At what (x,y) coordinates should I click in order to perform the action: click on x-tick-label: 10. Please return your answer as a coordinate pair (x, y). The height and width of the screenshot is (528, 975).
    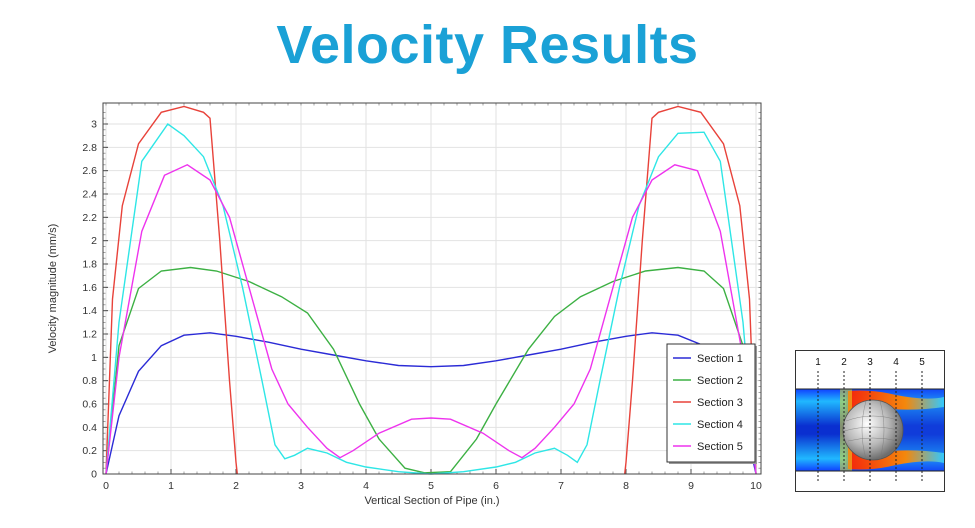
    Looking at the image, I should click on (756, 486).